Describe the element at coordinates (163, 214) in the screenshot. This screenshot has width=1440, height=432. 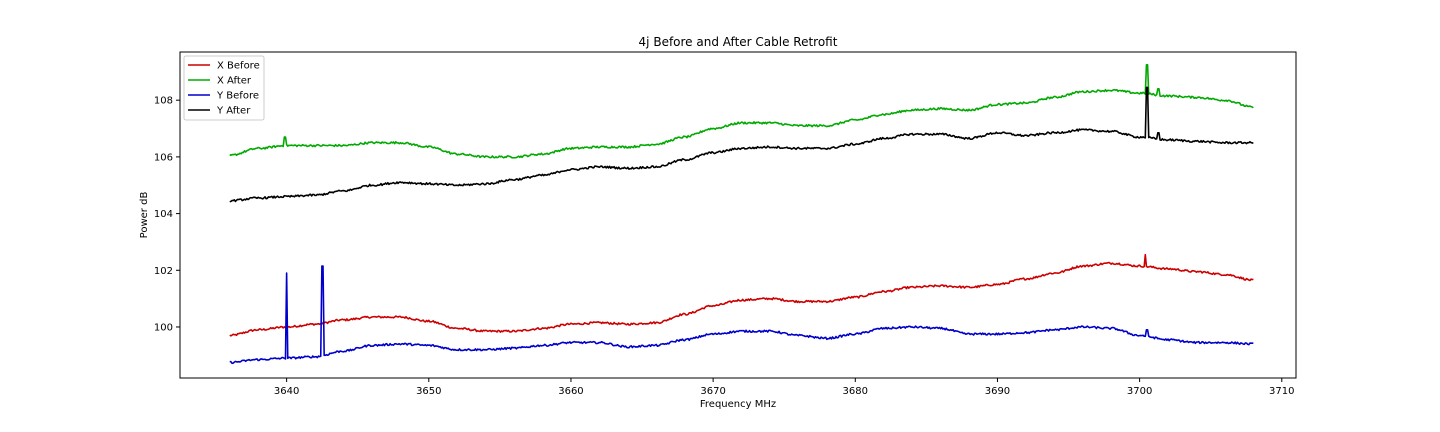
I see `y-tick-label: 104` at that location.